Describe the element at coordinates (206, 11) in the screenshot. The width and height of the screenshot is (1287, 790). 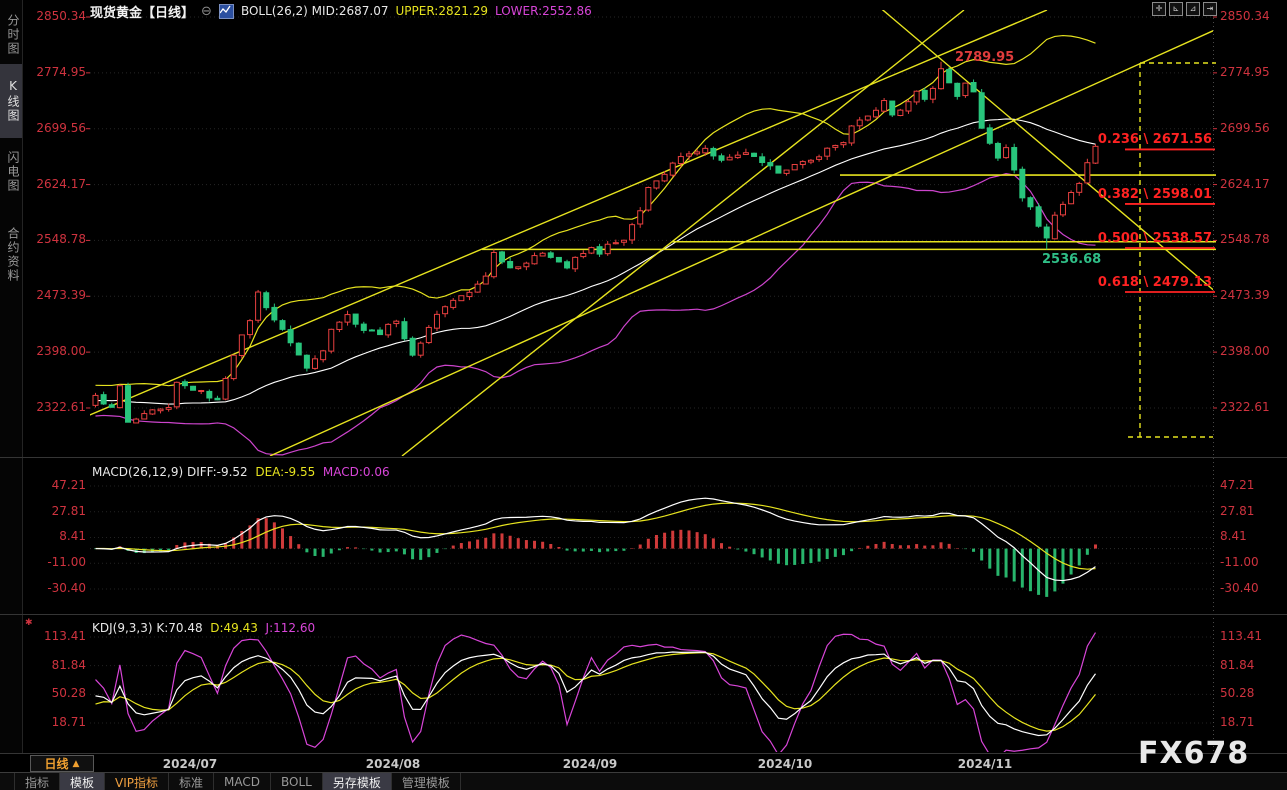
I see `collapse-icon: ⊖` at that location.